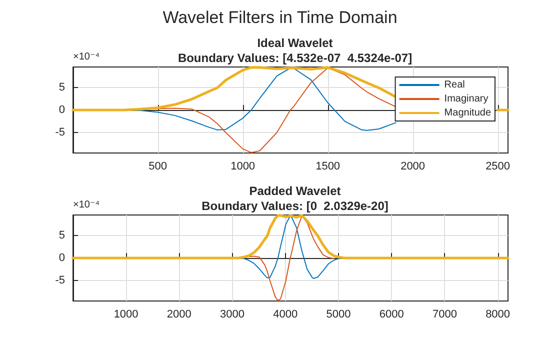 The height and width of the screenshot is (337, 560). What do you see at coordinates (338, 314) in the screenshot?
I see `x-tick-label: 5000` at bounding box center [338, 314].